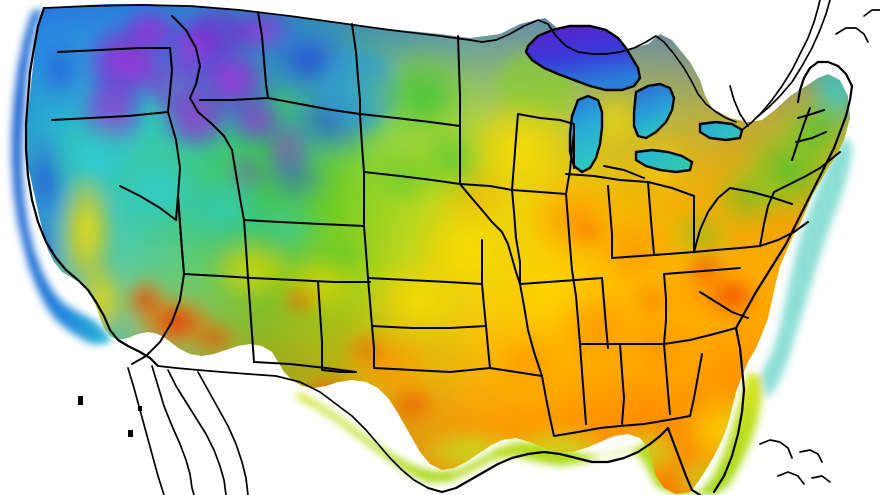 The width and height of the screenshot is (880, 495). Describe the element at coordinates (586, 134) in the screenshot. I see `lake-michigan` at that location.